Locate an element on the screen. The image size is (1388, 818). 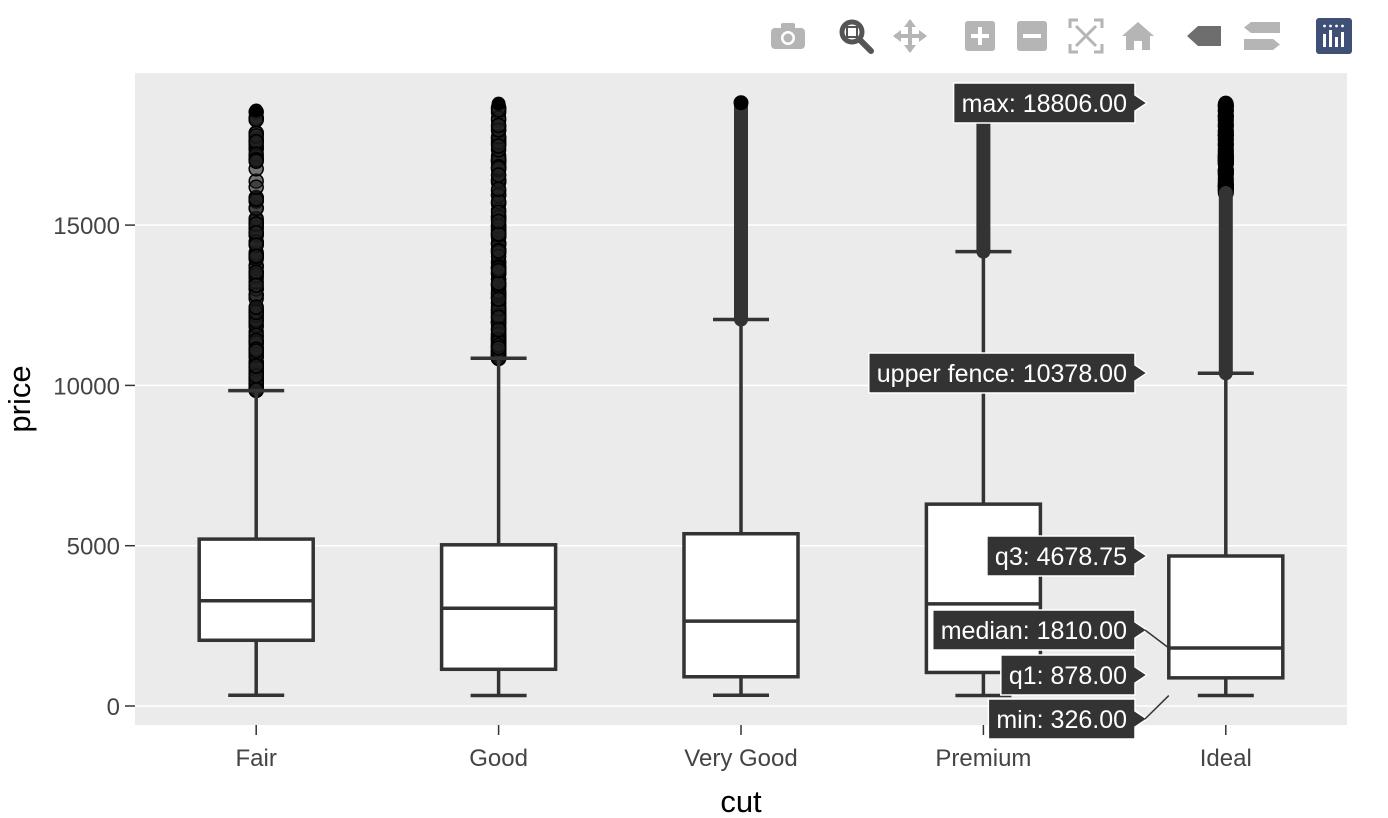
modebar is located at coordinates (1060, 38).